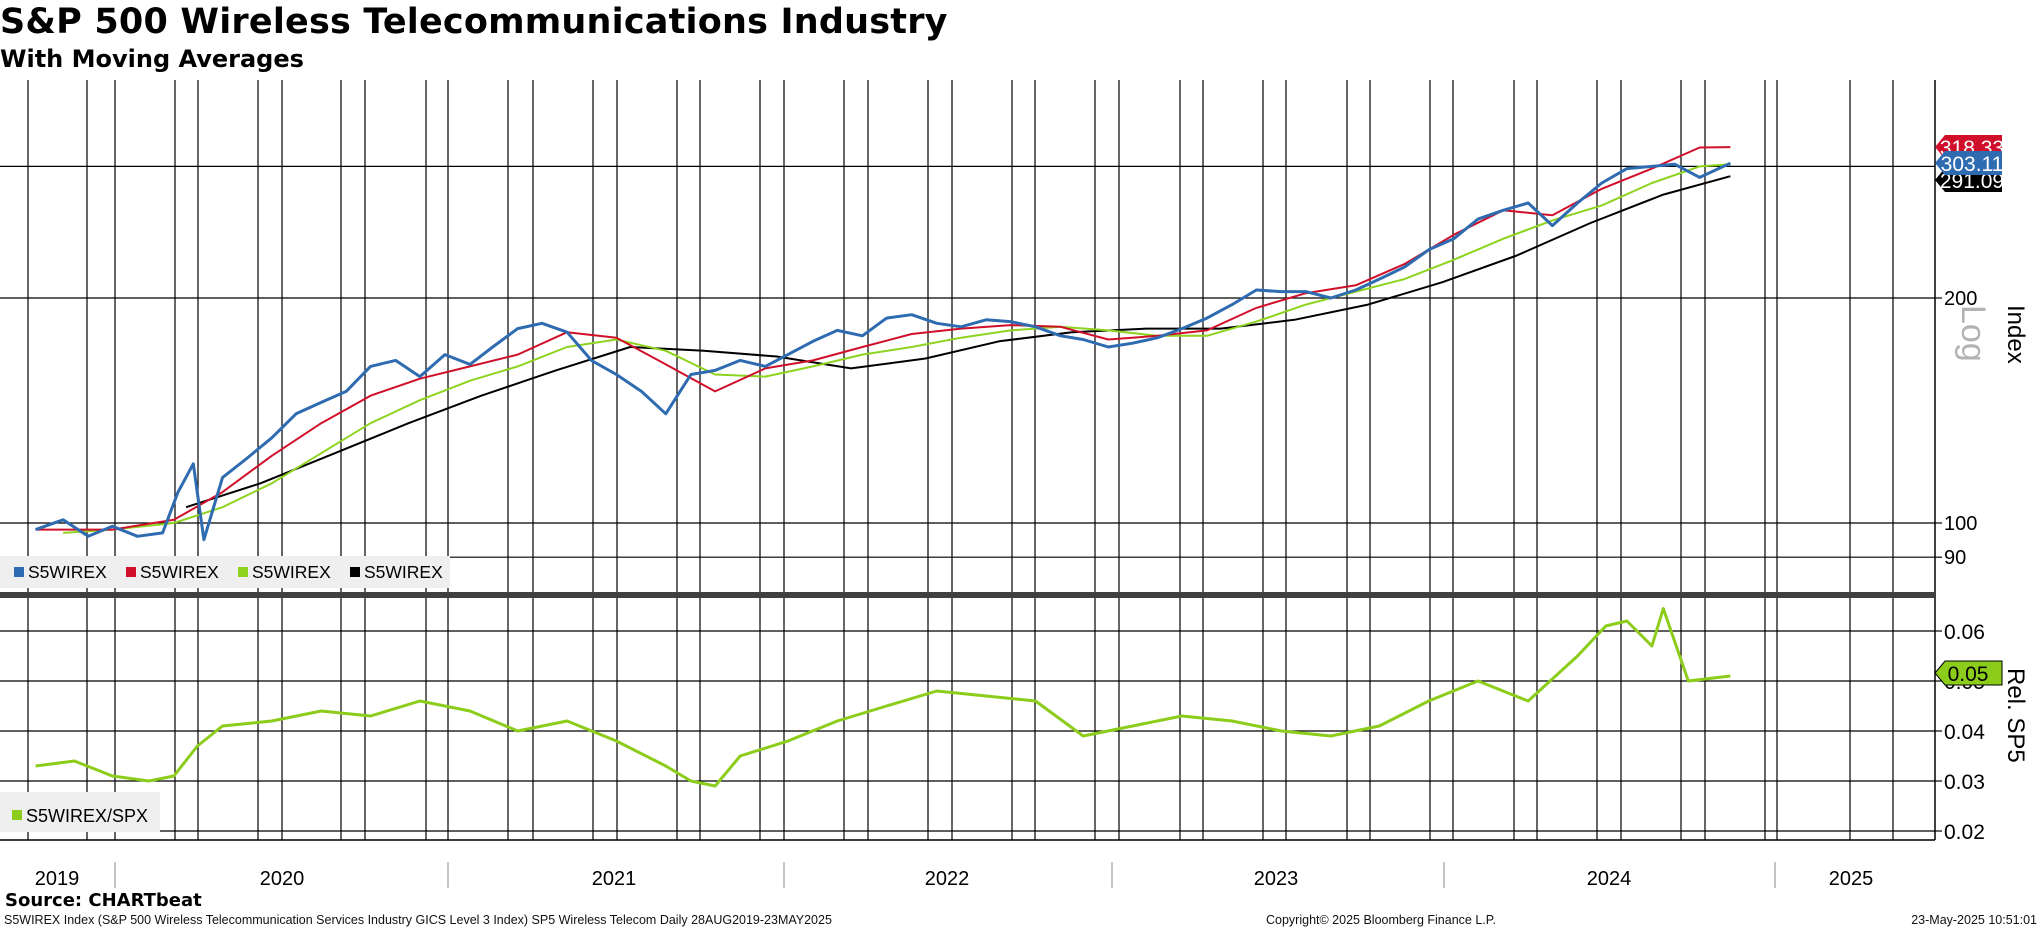 Image resolution: width=2041 pixels, height=932 pixels. What do you see at coordinates (225, 572) in the screenshot?
I see `legend-upper-bg` at bounding box center [225, 572].